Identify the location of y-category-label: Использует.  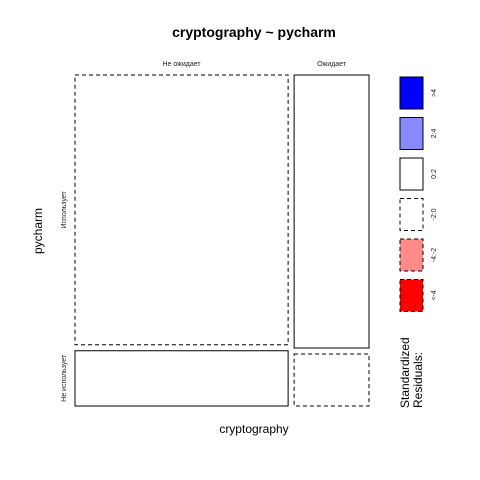
(64, 209).